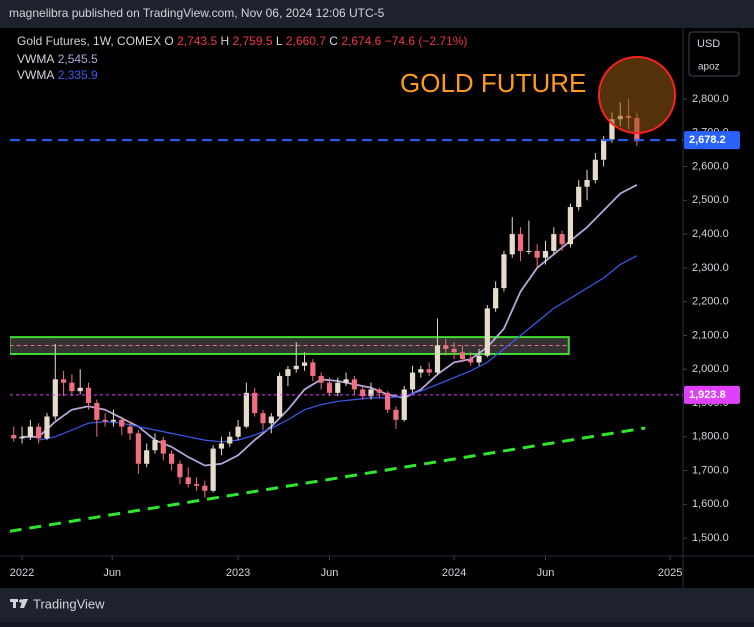 The width and height of the screenshot is (754, 627). Describe the element at coordinates (35, 75) in the screenshot. I see `indicator-name: VWMA` at that location.